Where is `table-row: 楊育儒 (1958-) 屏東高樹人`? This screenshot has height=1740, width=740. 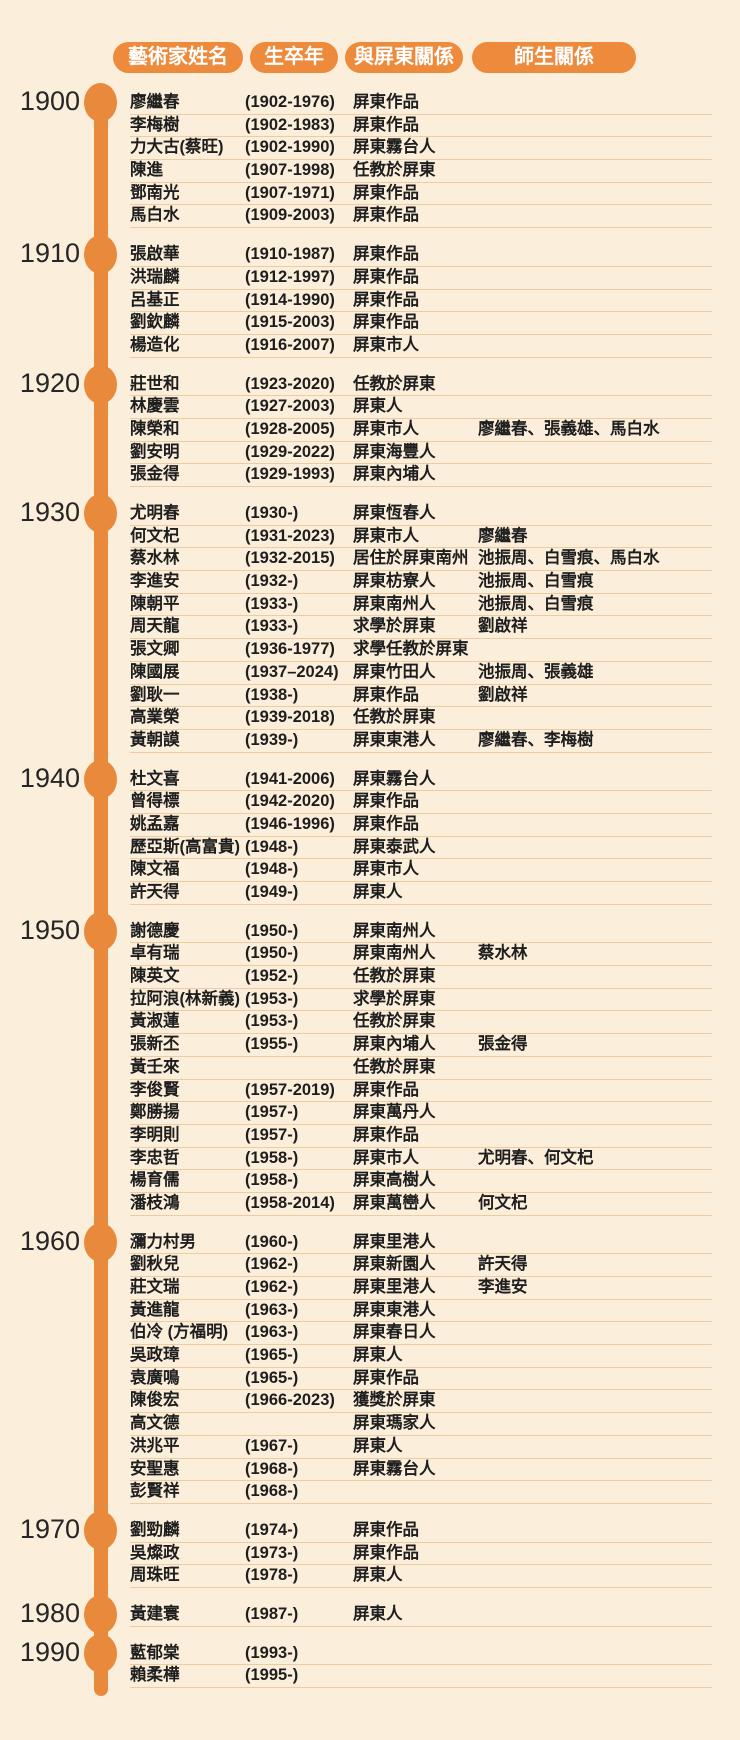
table-row: 楊育儒 (1958-) 屏東高樹人 is located at coordinates (421, 1181).